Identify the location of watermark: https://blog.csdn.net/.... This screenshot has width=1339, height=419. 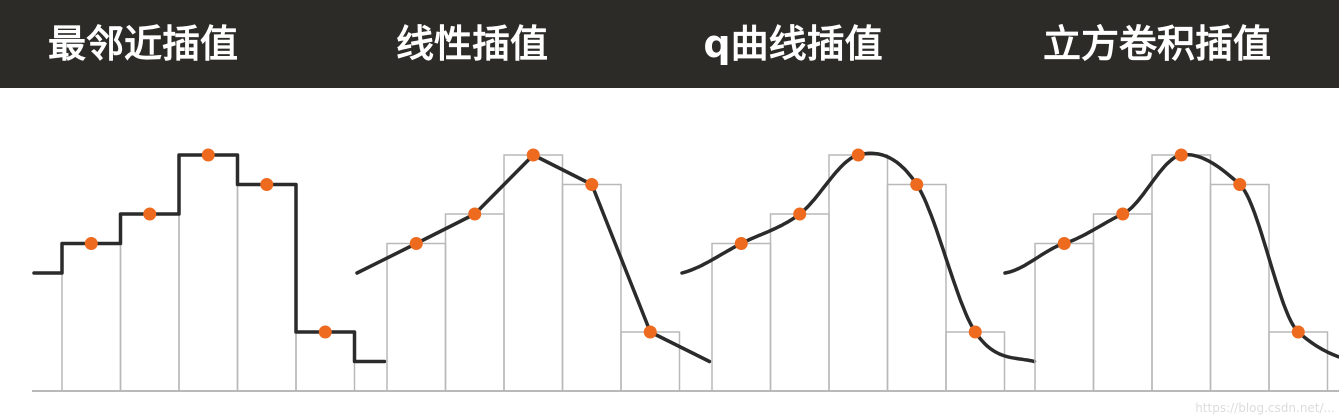
(1265, 408).